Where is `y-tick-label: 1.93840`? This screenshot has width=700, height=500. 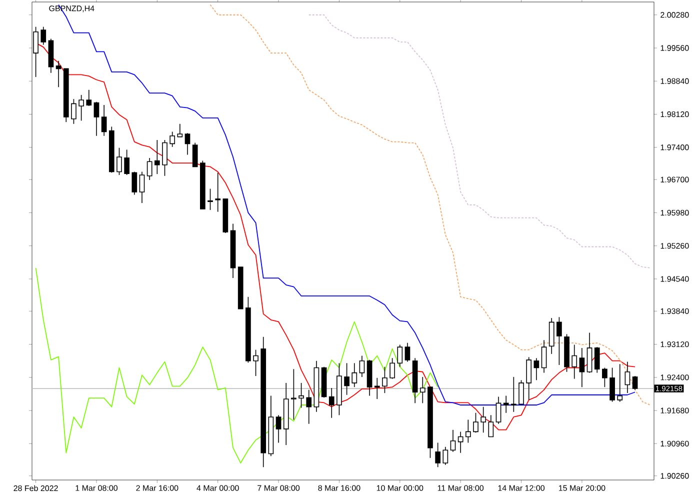 y-tick-label: 1.93840 is located at coordinates (674, 311).